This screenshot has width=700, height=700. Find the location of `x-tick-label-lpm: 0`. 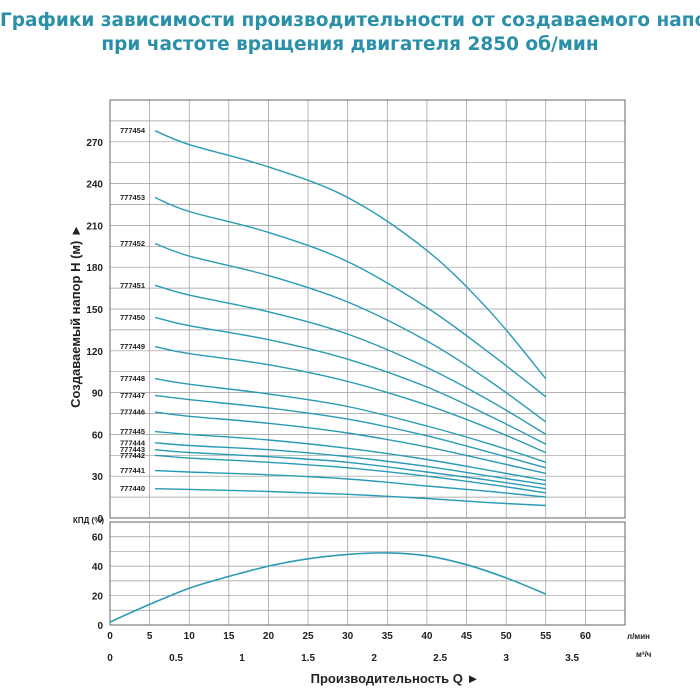

x-tick-label-lpm: 0 is located at coordinates (110, 636).